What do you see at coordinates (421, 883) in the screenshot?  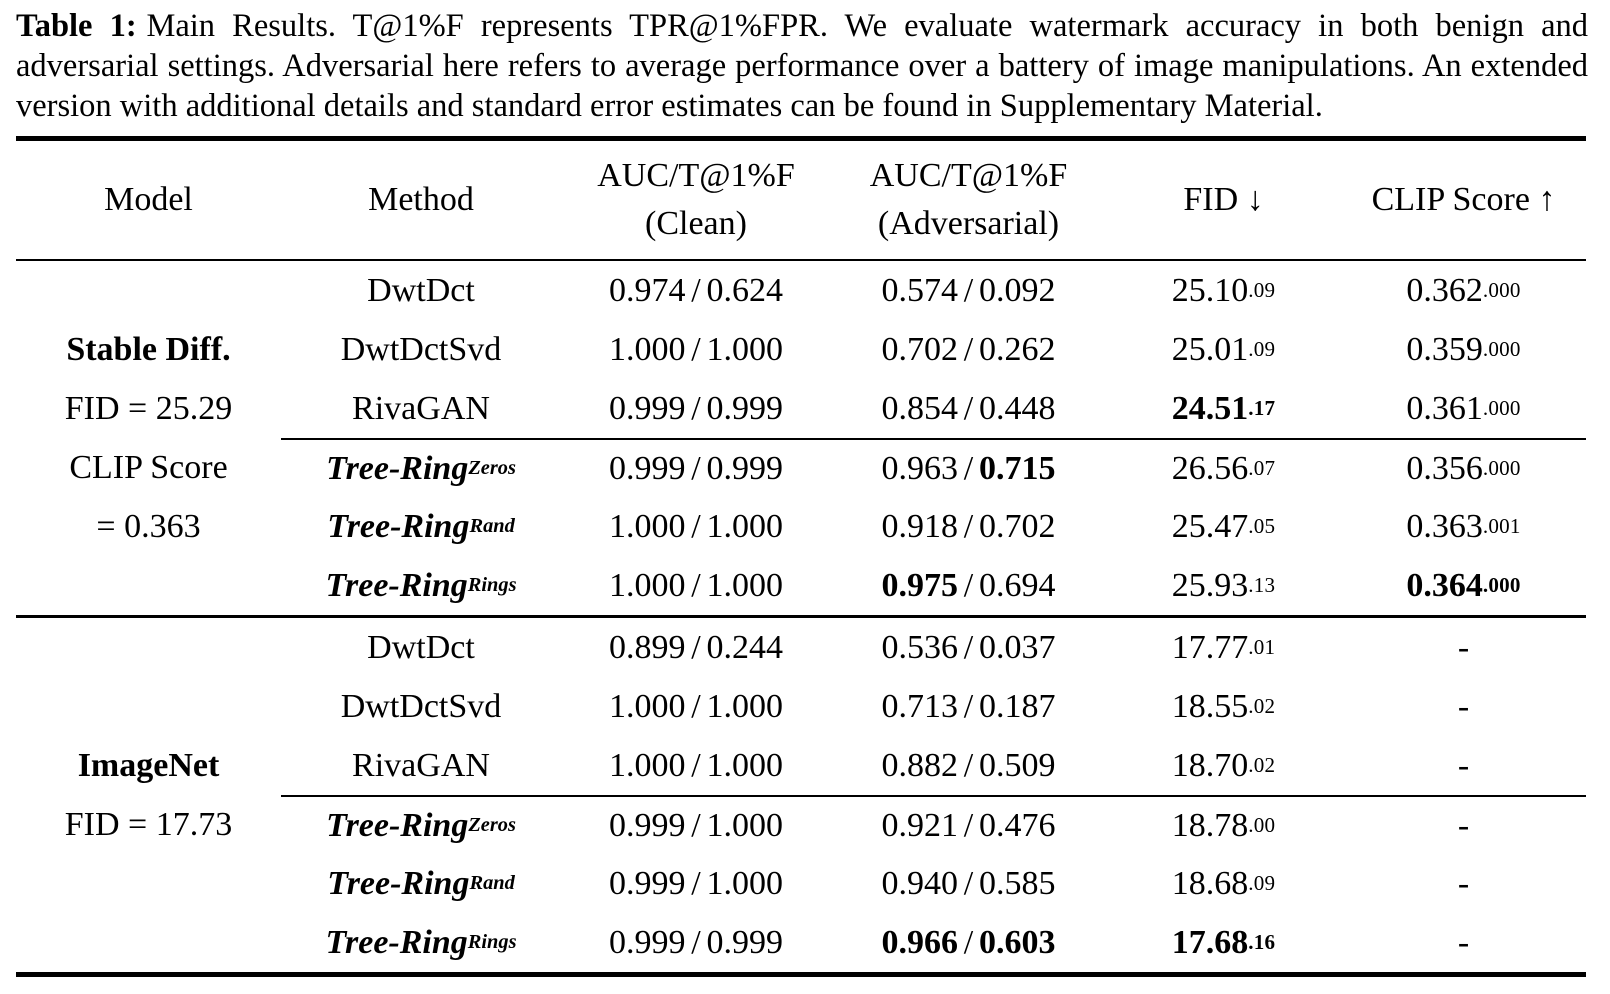 I see `method-cell: Tree-Ring Rand` at bounding box center [421, 883].